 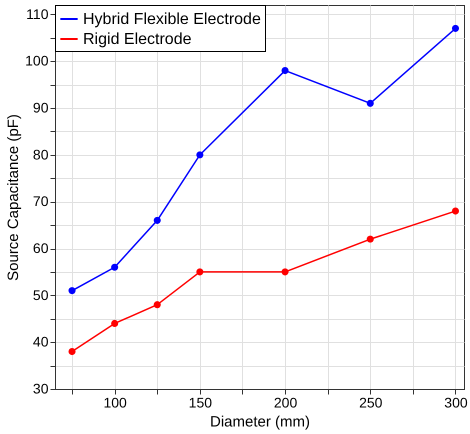 What do you see at coordinates (37, 14) in the screenshot?
I see `y-tick-label: 110` at bounding box center [37, 14].